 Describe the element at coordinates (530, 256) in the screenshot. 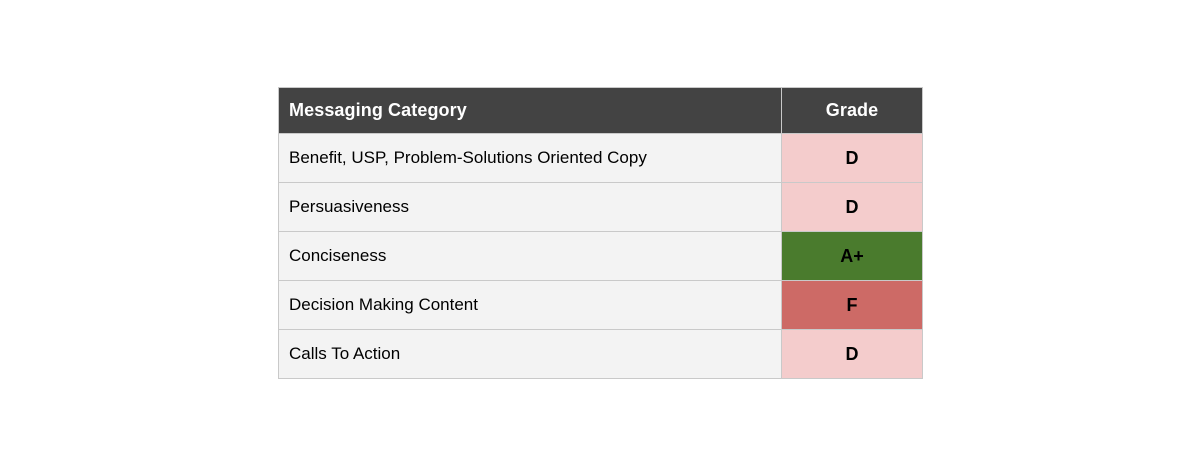

I see `category-cell: Conciseness` at that location.